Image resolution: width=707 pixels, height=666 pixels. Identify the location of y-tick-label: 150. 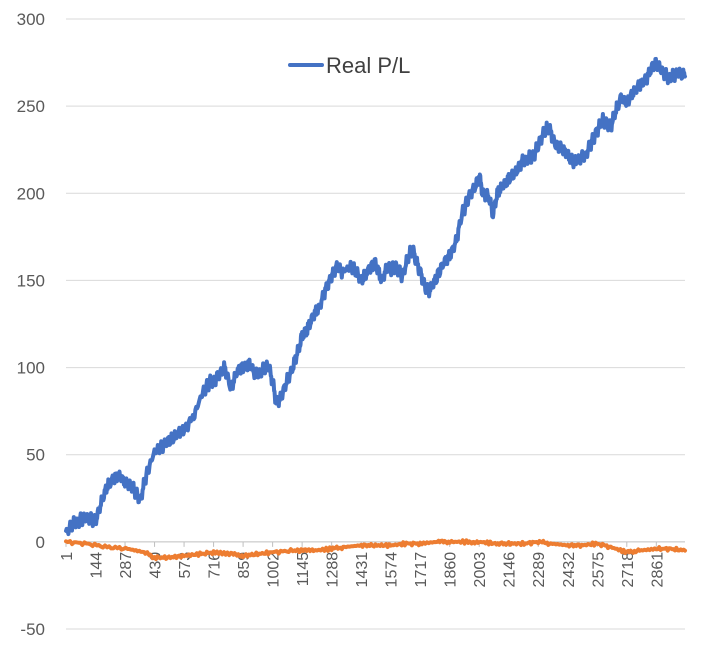
(31, 280).